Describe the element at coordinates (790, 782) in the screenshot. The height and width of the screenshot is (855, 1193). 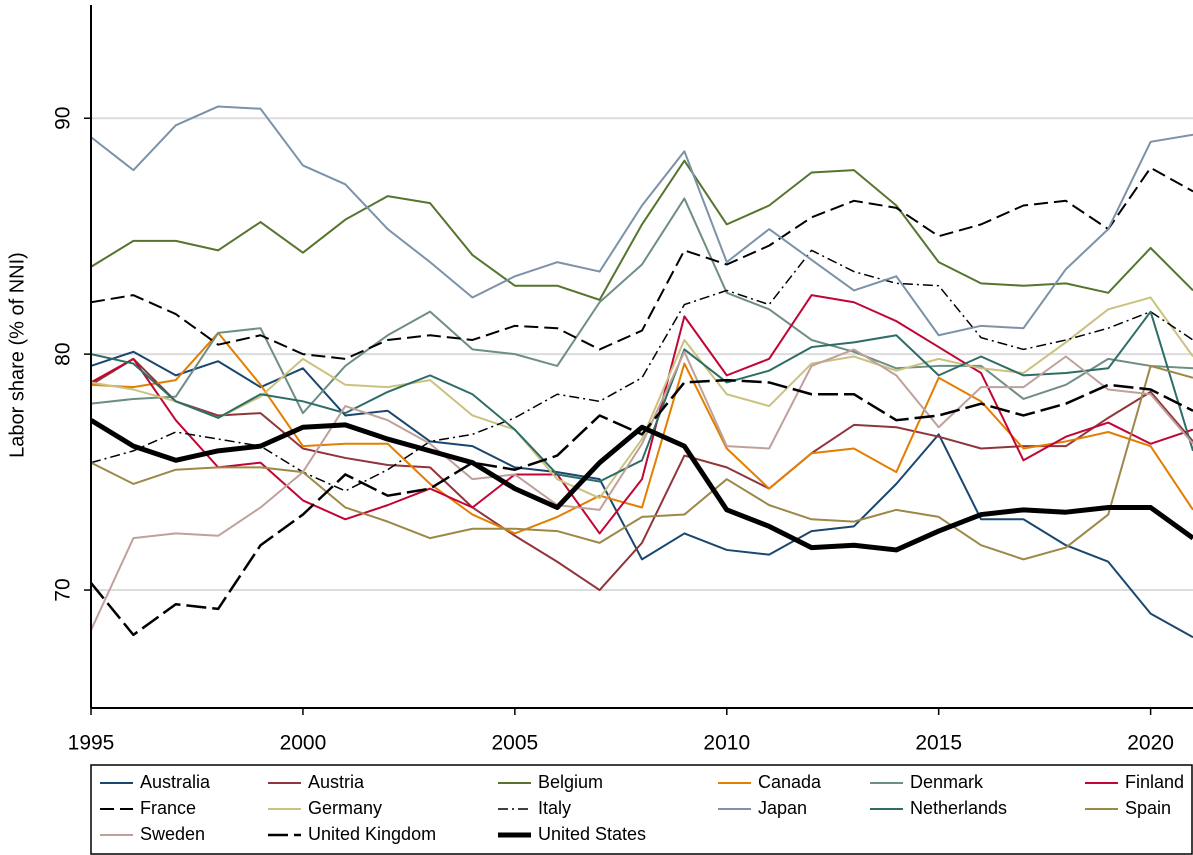
I see `legend-label: Canada` at that location.